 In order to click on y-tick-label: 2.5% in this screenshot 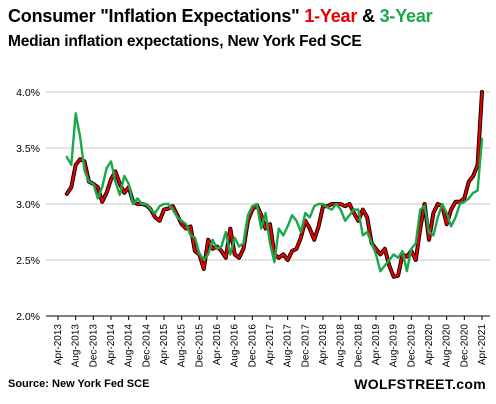, I will do `click(28, 261)`.